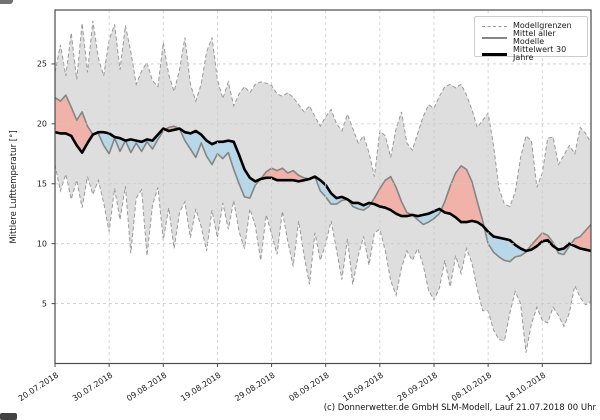  I want to click on y-tick-label: 15, so click(42, 184).